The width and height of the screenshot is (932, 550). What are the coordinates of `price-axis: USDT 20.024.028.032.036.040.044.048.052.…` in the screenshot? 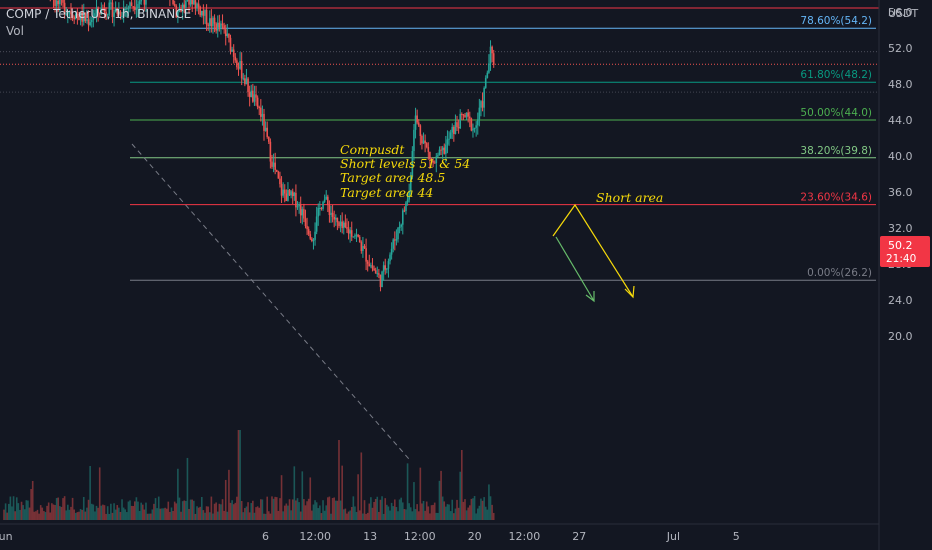 It's located at (904, 275).